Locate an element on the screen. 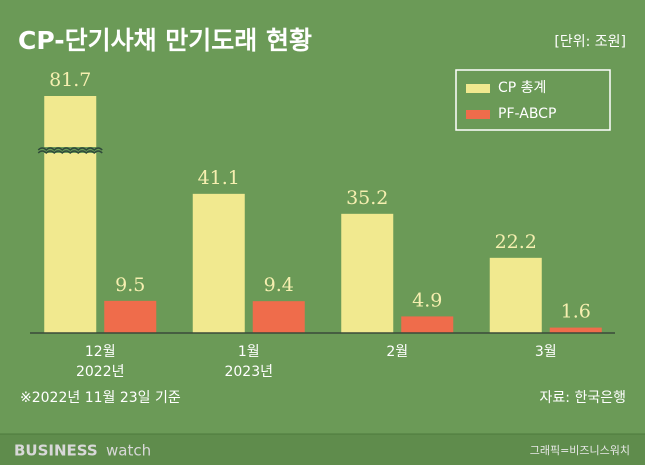 Image resolution: width=645 pixels, height=465 pixels. footer-band is located at coordinates (322, 449).